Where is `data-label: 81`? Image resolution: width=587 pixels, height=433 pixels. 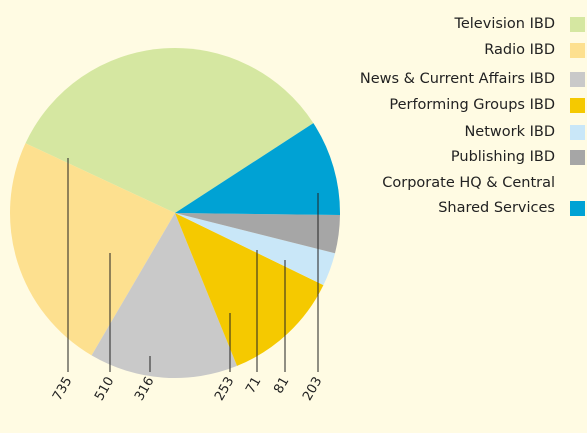 data-label: 81 is located at coordinates (281, 386).